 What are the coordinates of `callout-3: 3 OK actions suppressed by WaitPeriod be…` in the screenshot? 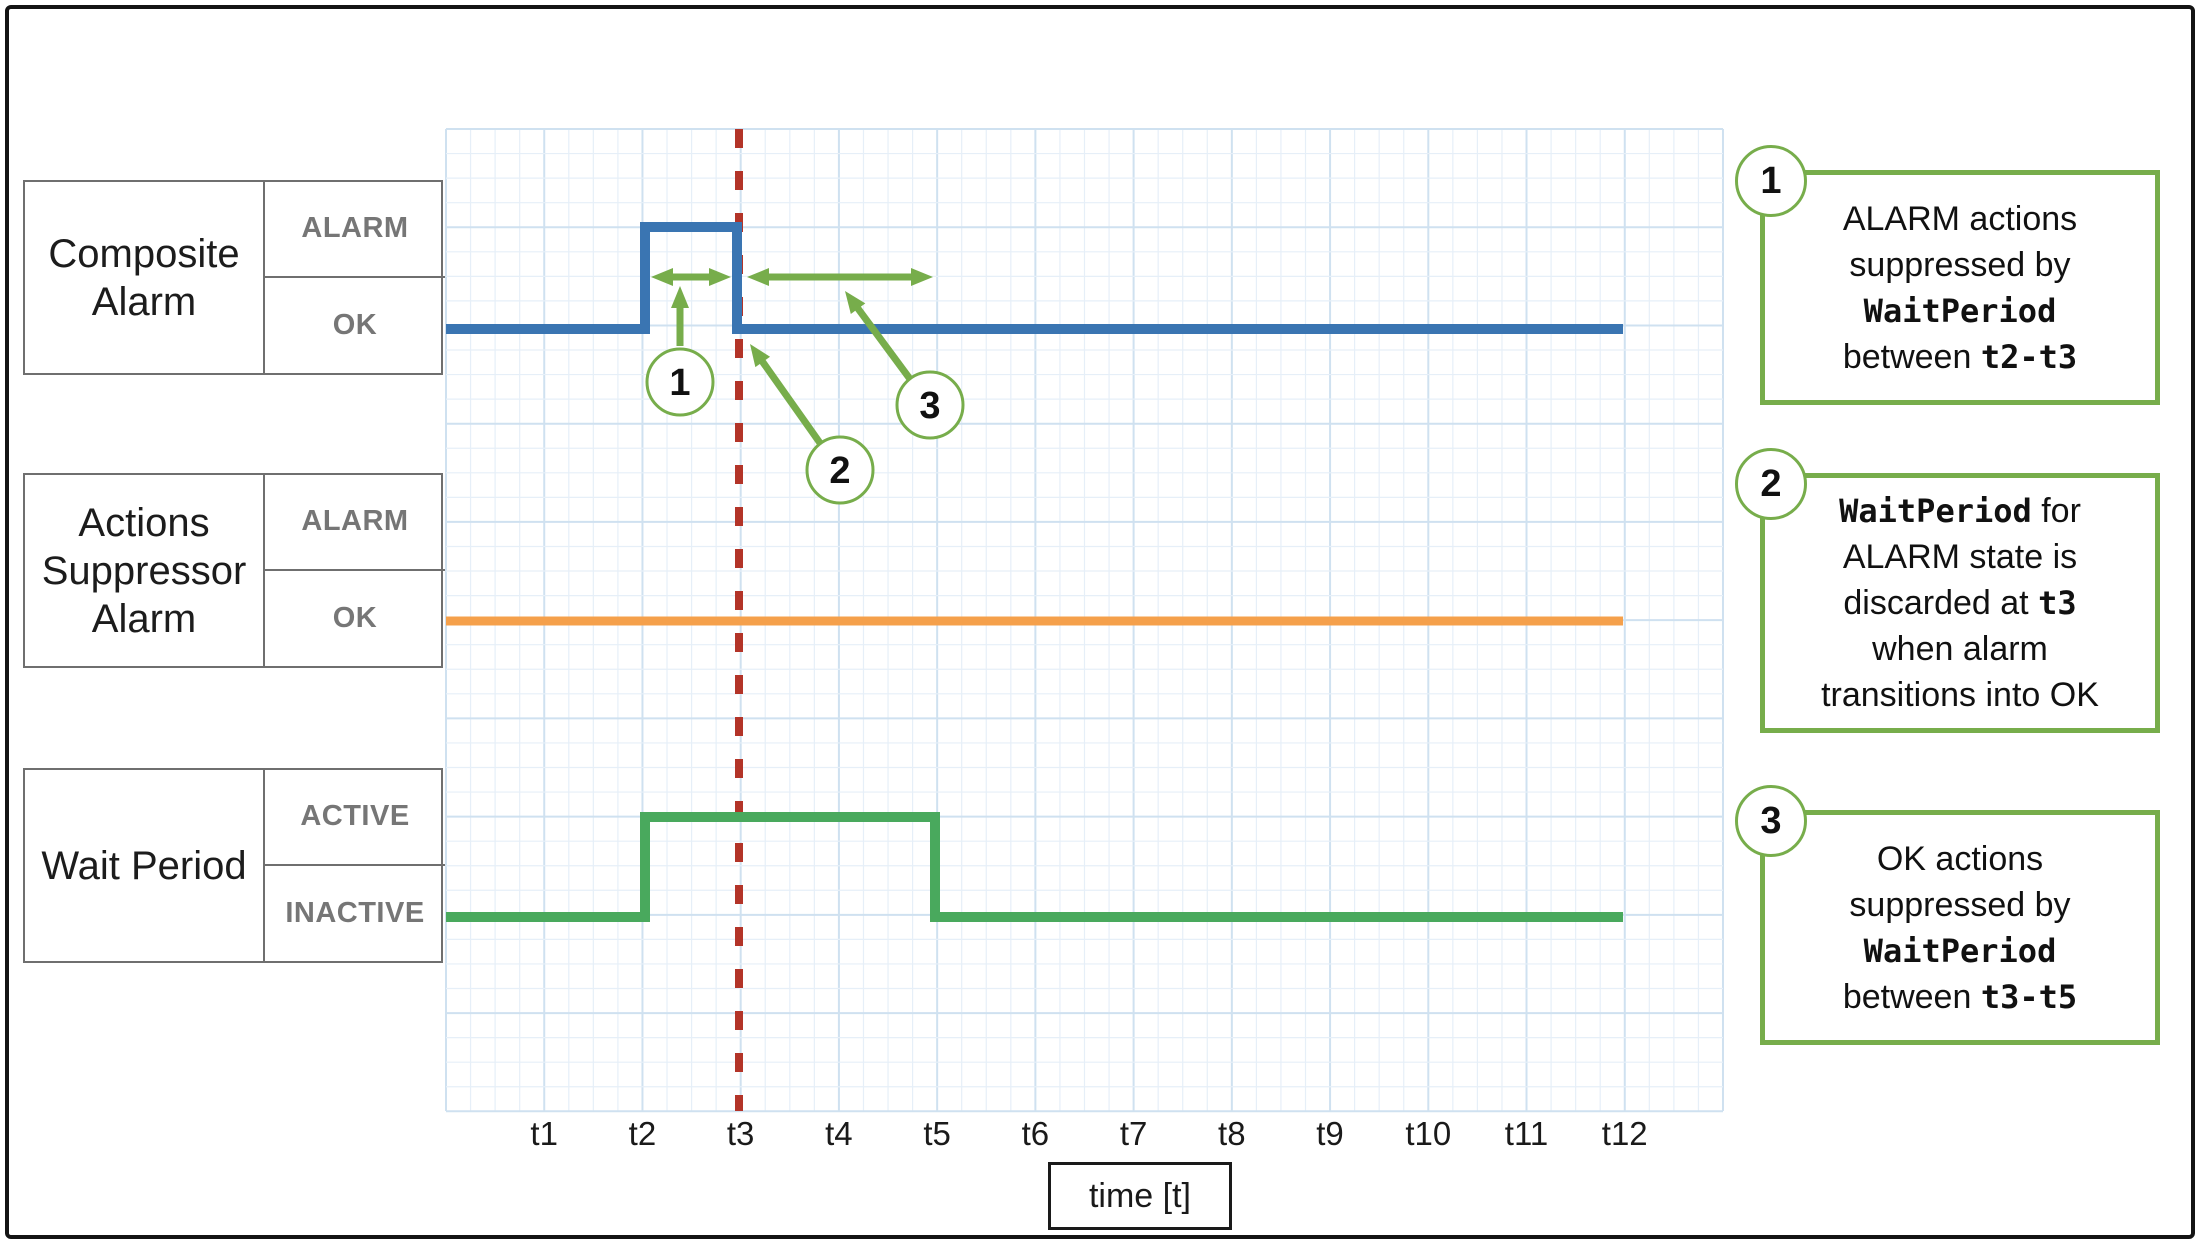 It's located at (1947, 915).